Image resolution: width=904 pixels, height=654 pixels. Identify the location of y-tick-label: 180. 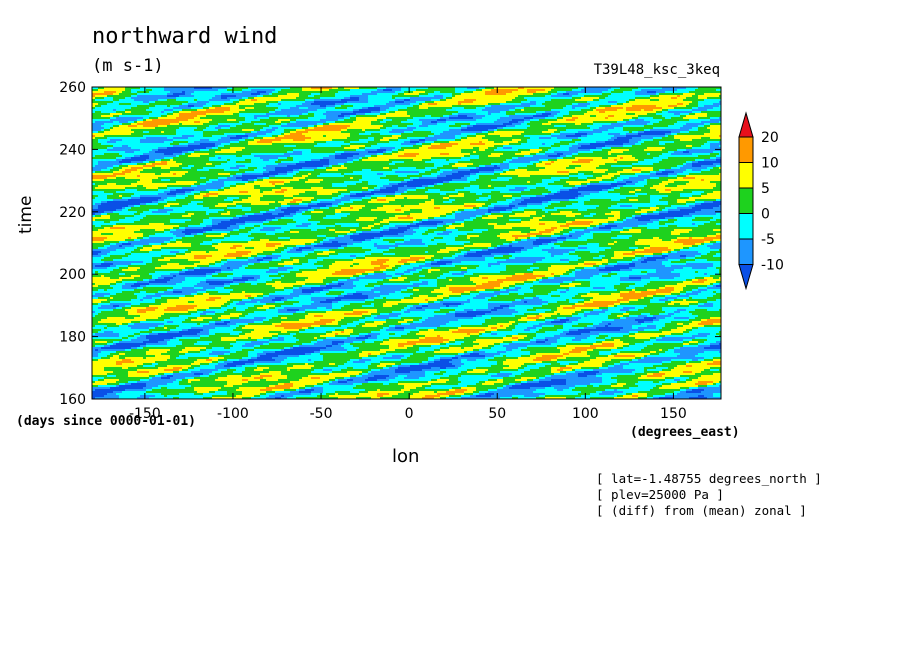
(72, 338).